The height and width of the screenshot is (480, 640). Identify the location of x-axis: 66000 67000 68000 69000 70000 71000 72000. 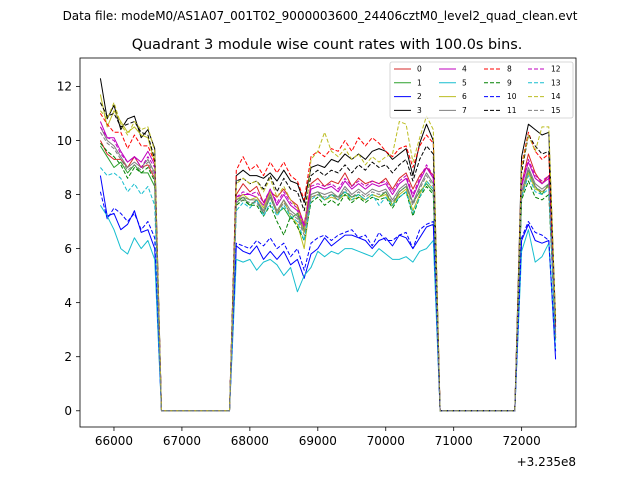
(318, 437).